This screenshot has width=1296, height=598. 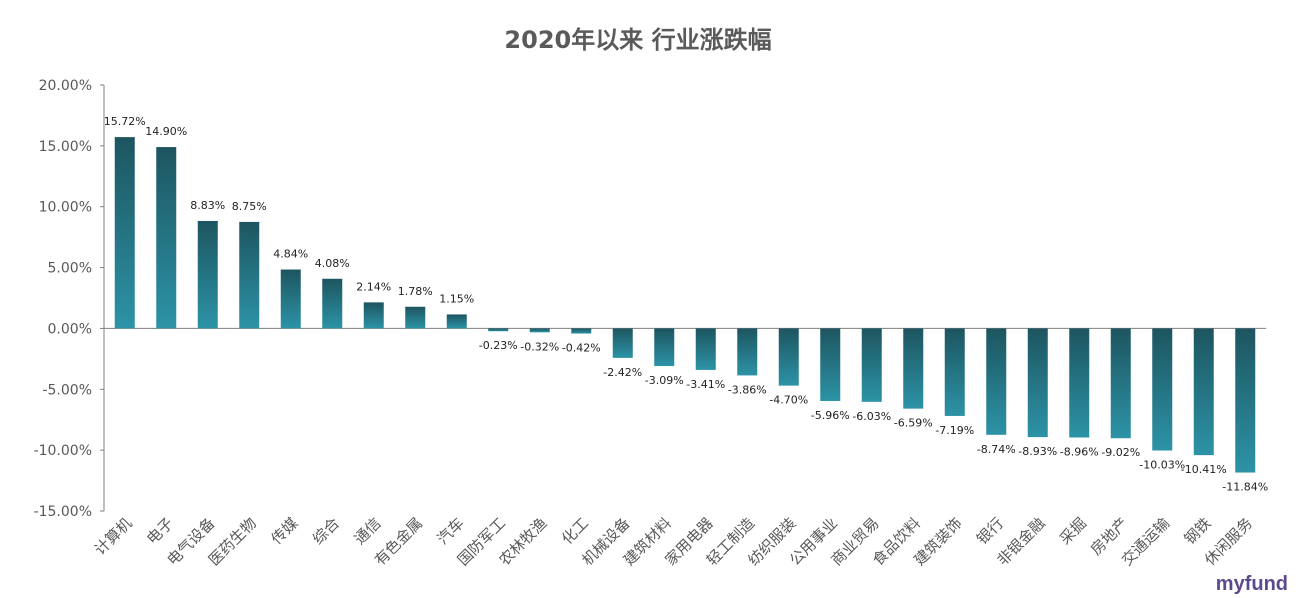 What do you see at coordinates (451, 531) in the screenshot?
I see `x-tick-label: 汽车` at bounding box center [451, 531].